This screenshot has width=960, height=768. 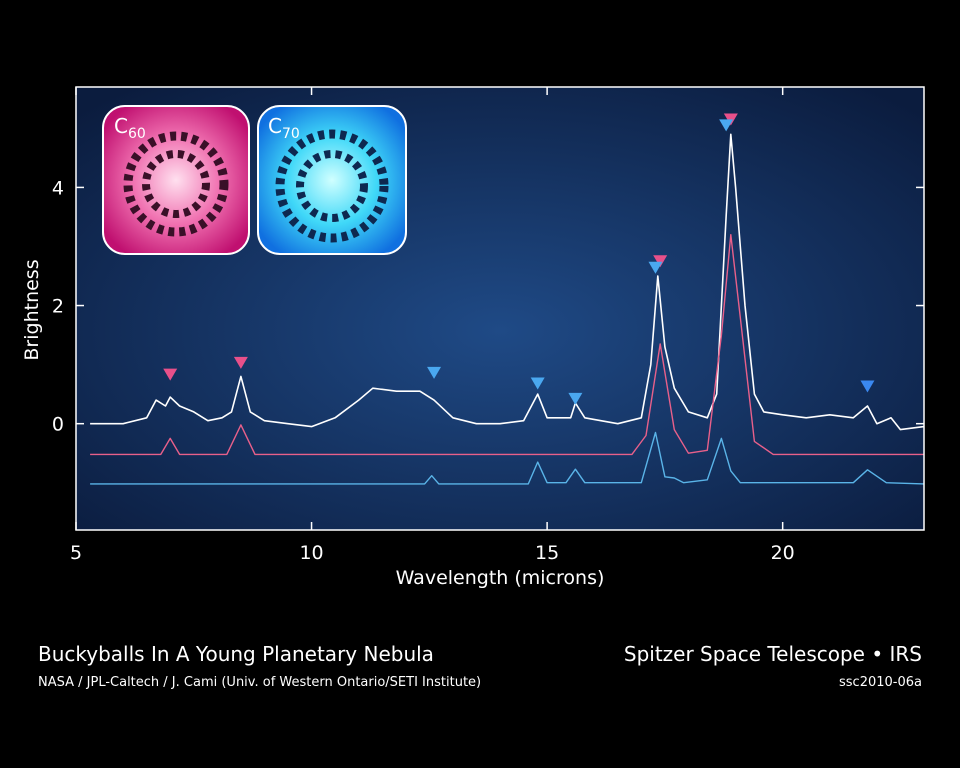 I want to click on inset-label-sub: 70, so click(x=291, y=134).